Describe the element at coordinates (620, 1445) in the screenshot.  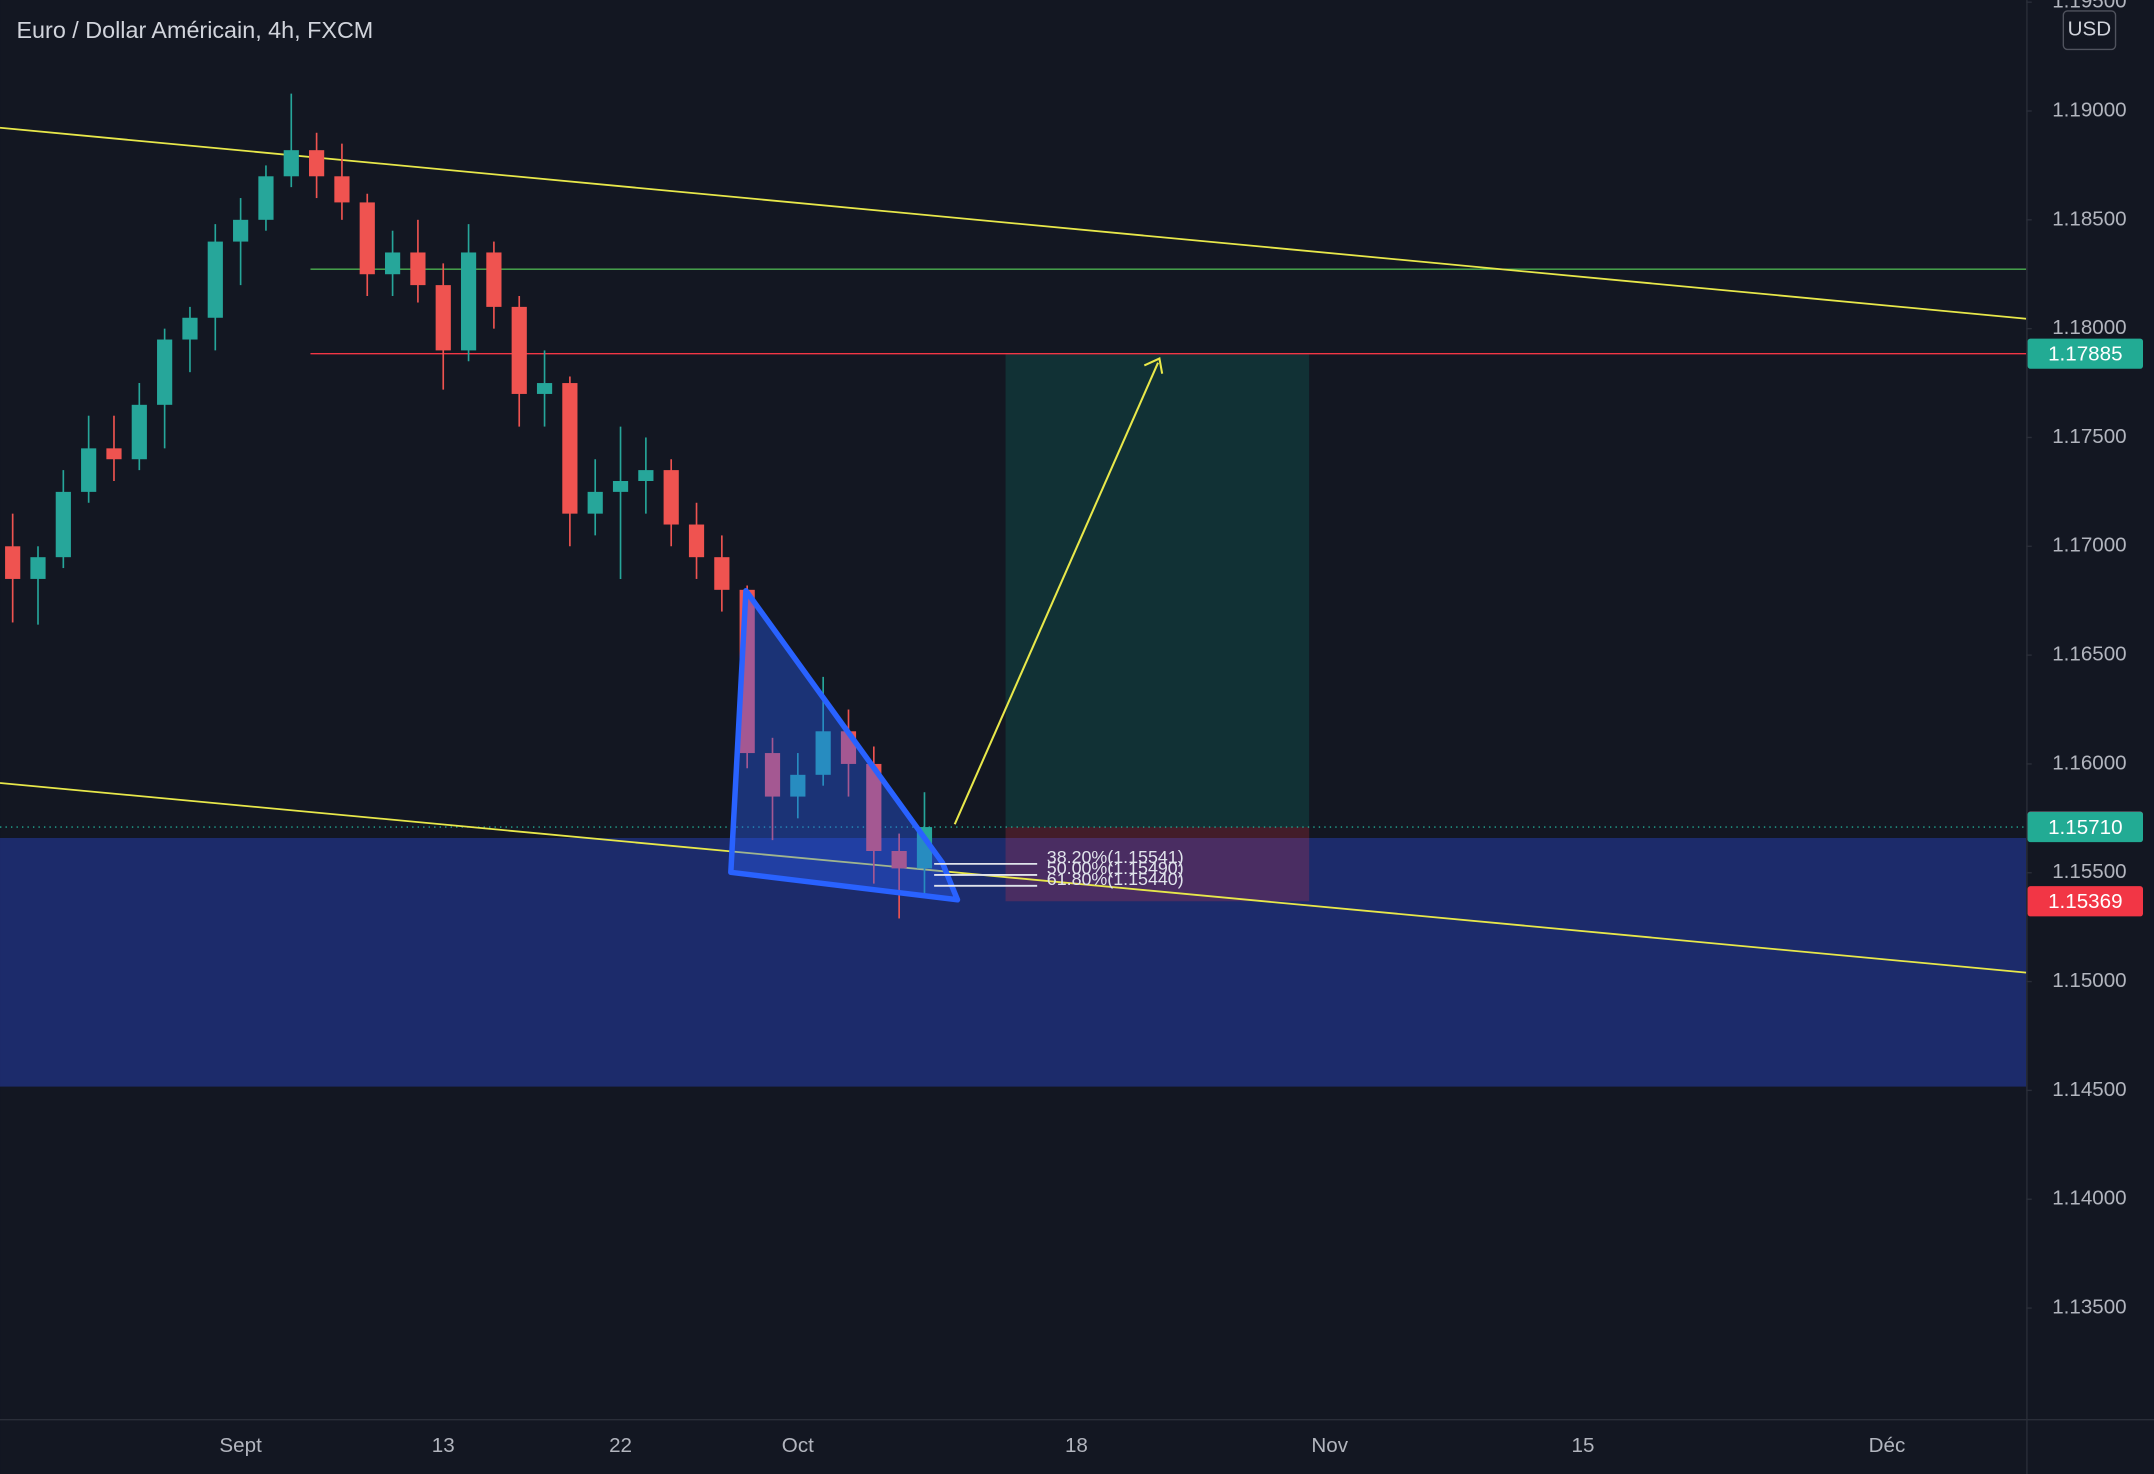
I see `x-tick-label: 22` at that location.